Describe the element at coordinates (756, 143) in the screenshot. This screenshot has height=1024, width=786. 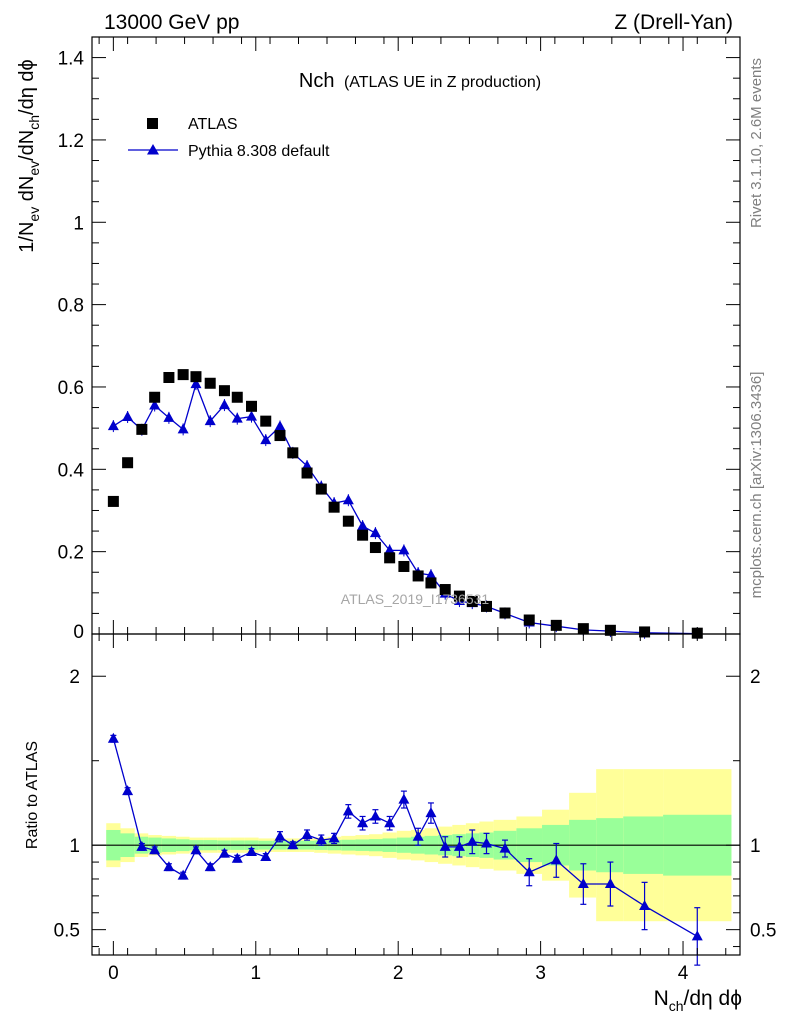
I see `rivet-version-label: Rivet 3.1.10, 2.6M events` at that location.